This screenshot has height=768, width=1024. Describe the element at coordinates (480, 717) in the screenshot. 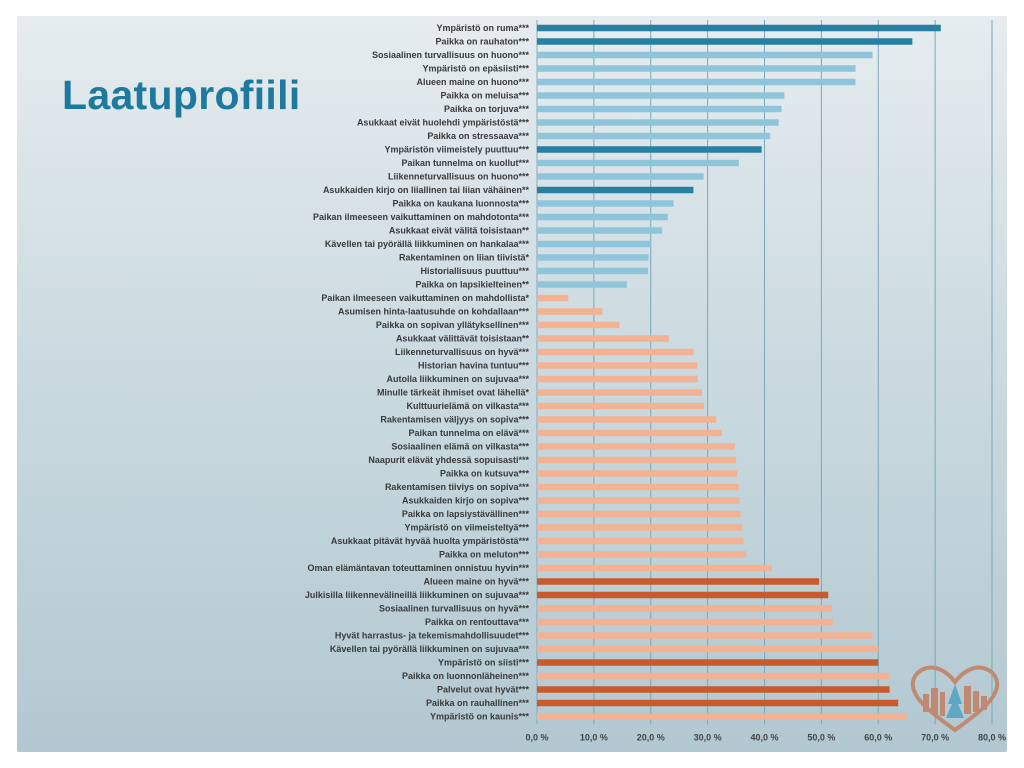

I see `category-label: Ympäristö on kaunis***` at that location.